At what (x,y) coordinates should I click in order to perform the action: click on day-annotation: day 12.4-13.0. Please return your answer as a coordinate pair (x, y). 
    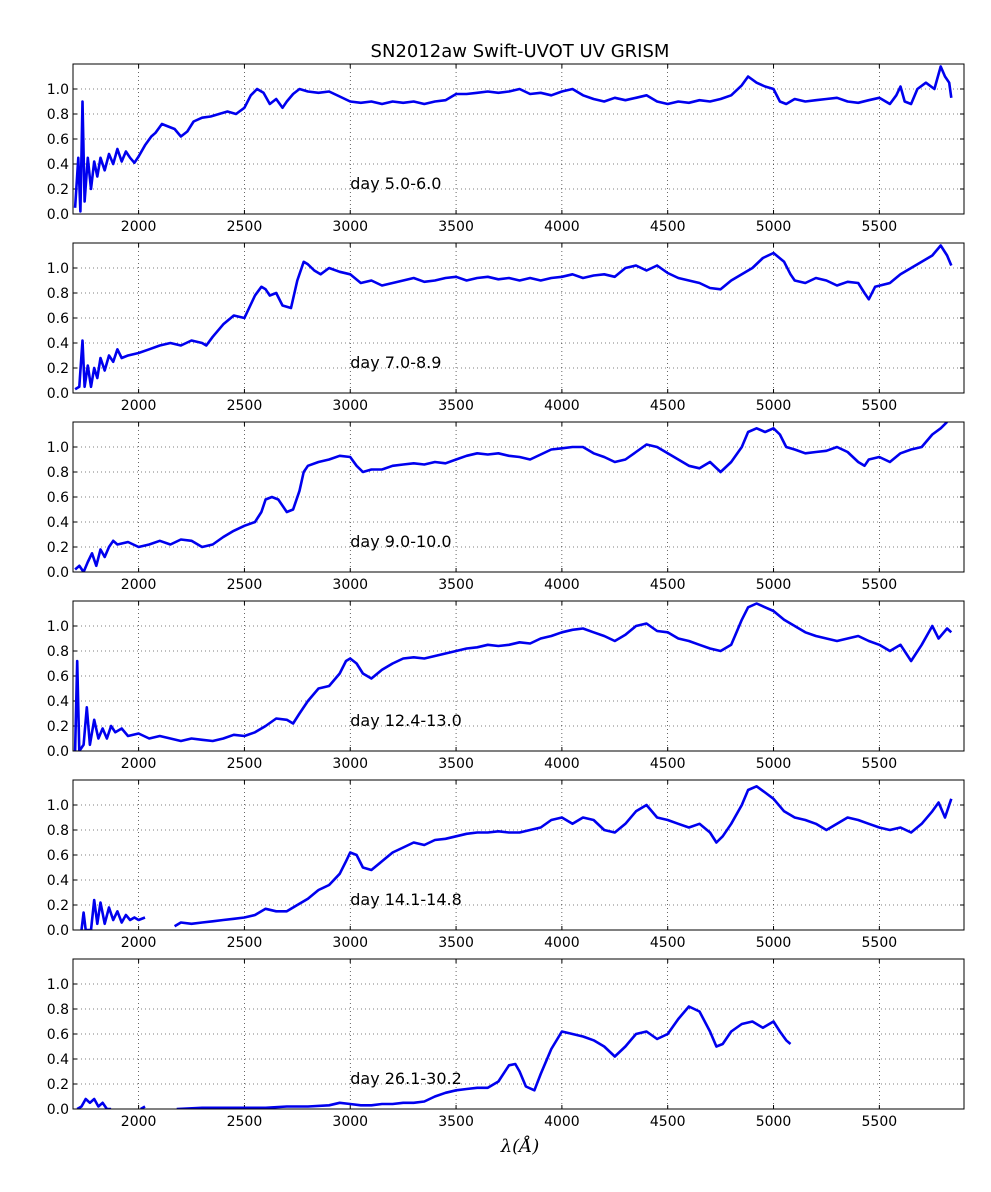
    Looking at the image, I should click on (406, 720).